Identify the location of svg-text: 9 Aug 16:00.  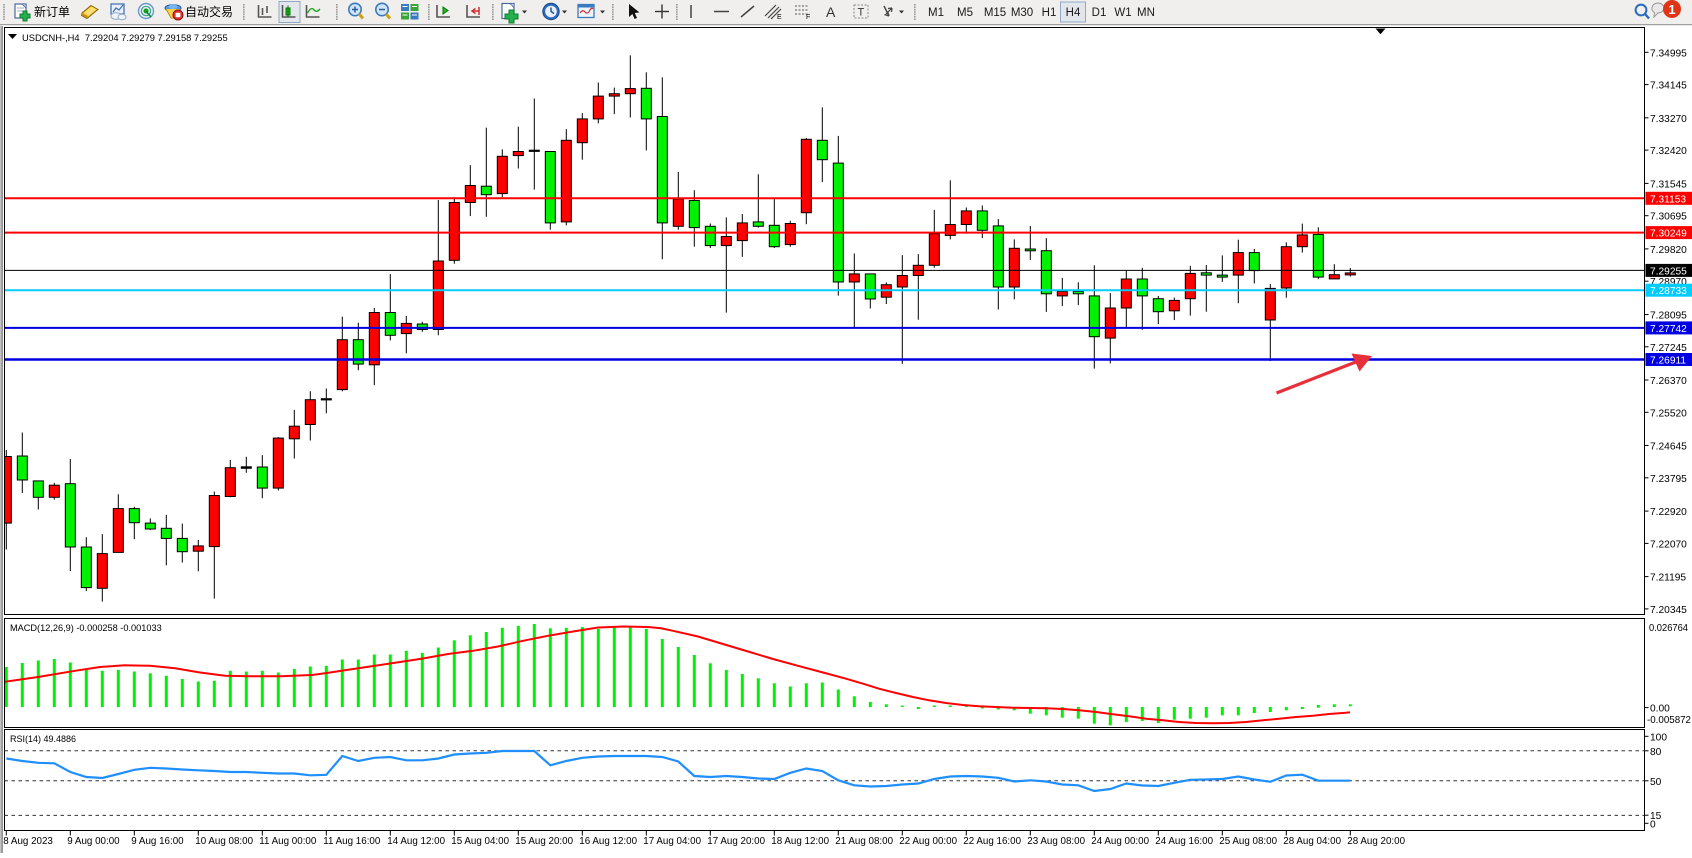
(157, 841).